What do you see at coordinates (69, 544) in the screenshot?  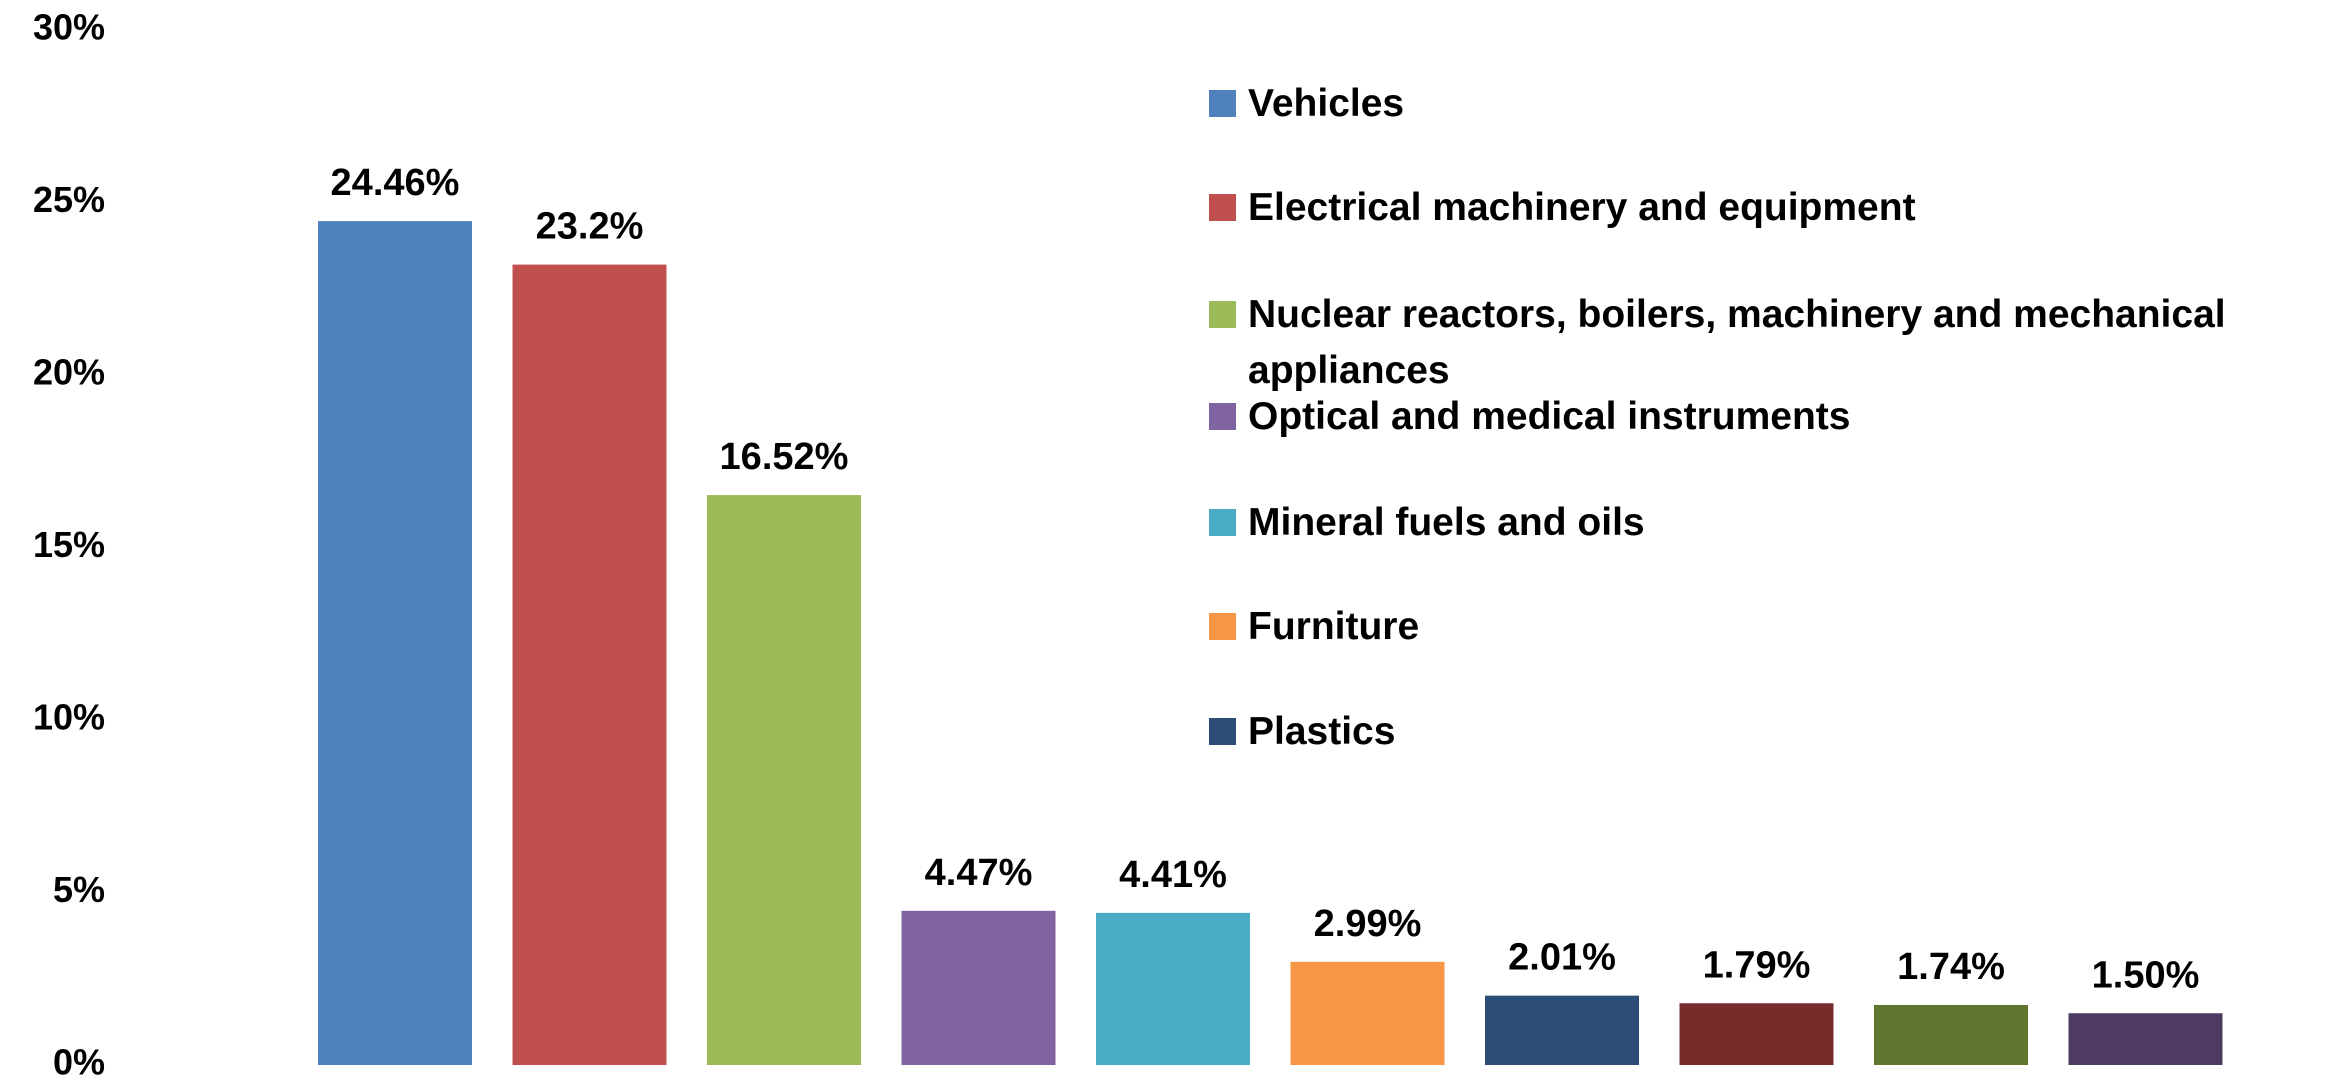 I see `y-tick-label: 15%` at bounding box center [69, 544].